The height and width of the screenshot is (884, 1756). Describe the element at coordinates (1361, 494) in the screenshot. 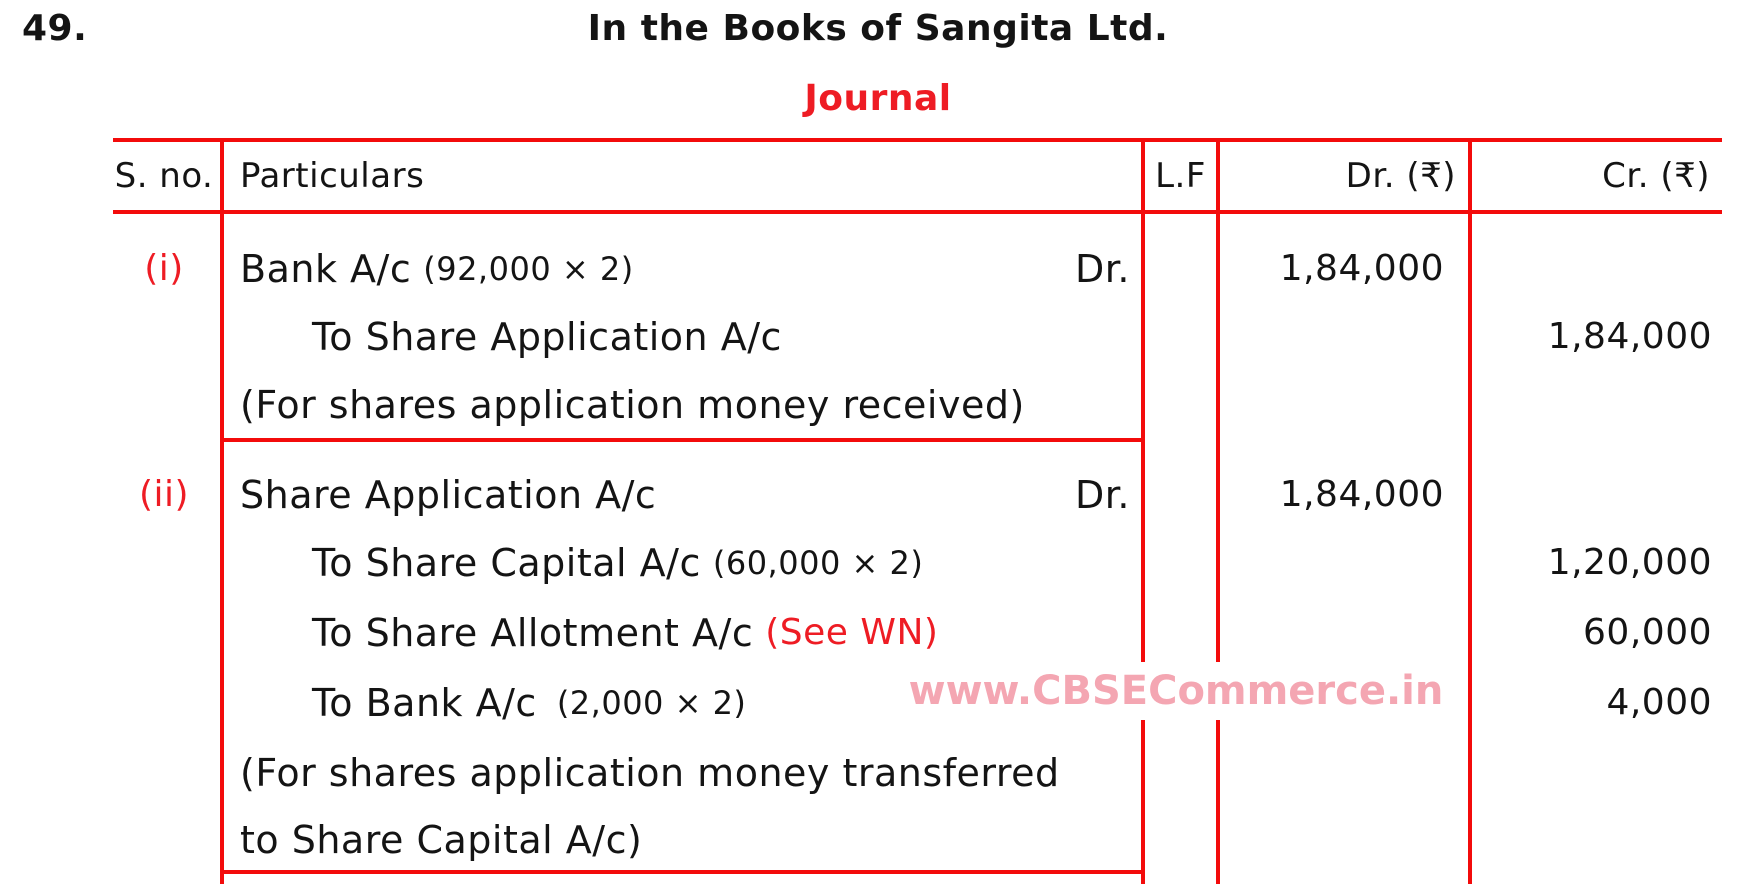

I see `entry-ii-dr-amount: 1,84,000` at that location.